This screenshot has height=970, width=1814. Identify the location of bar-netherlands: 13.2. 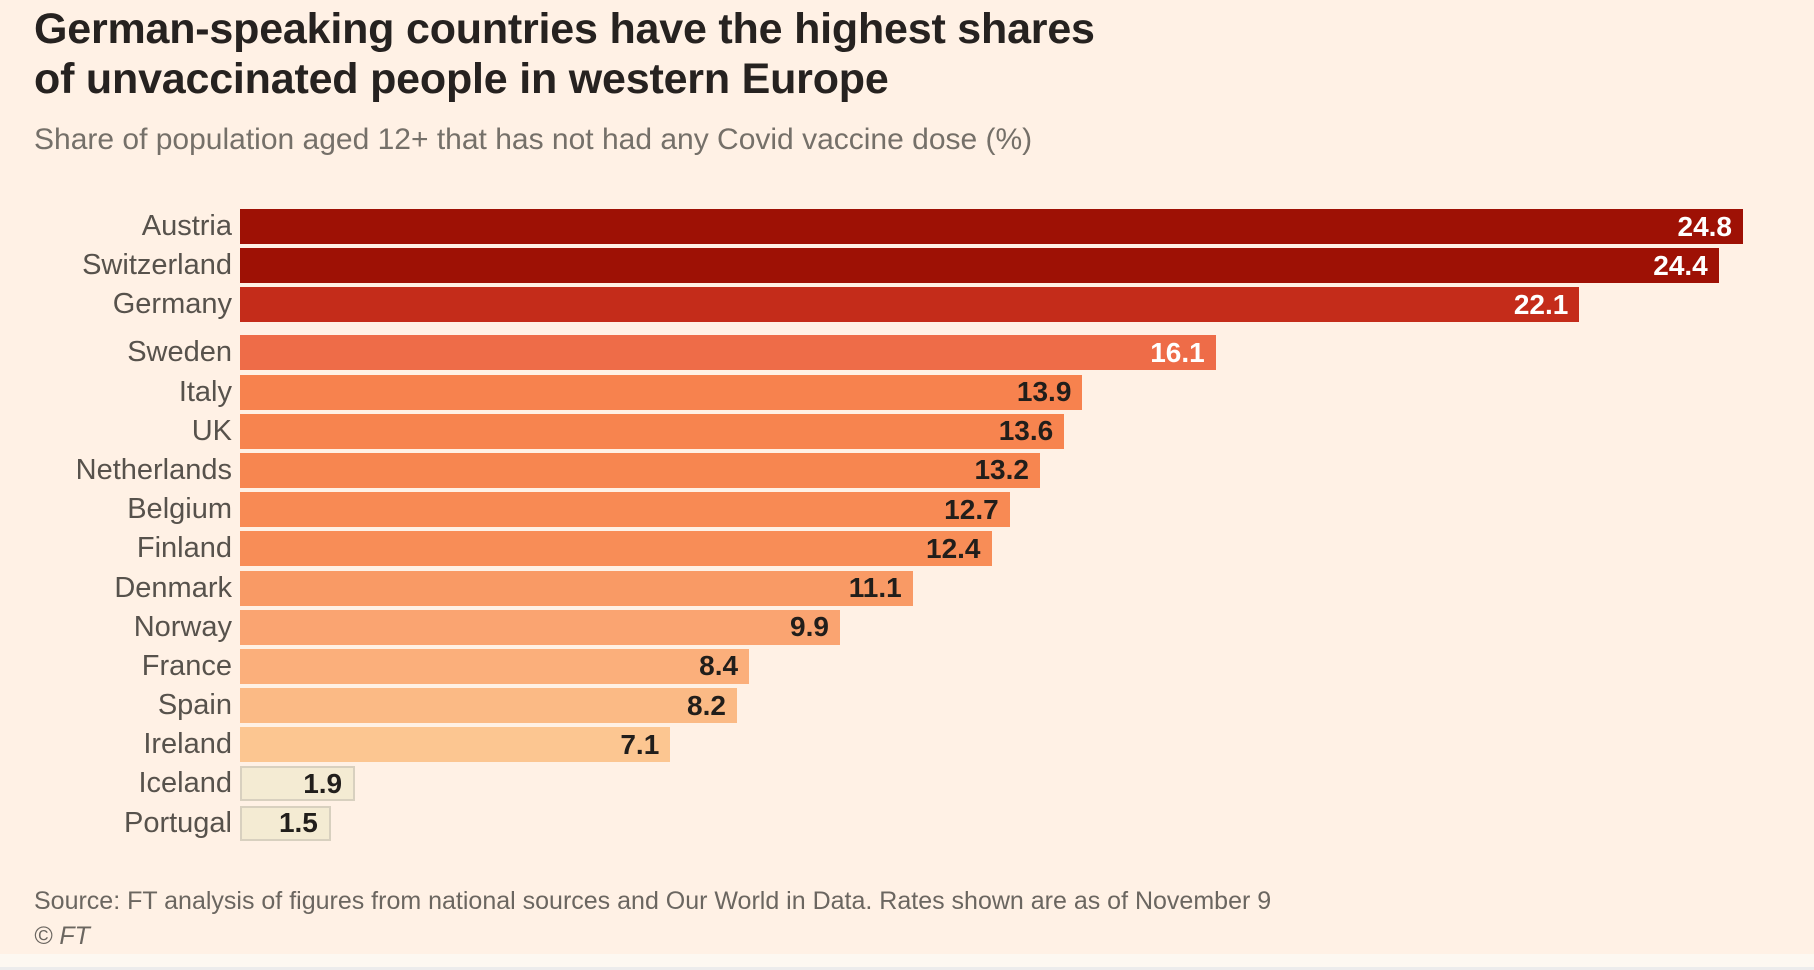
(640, 470).